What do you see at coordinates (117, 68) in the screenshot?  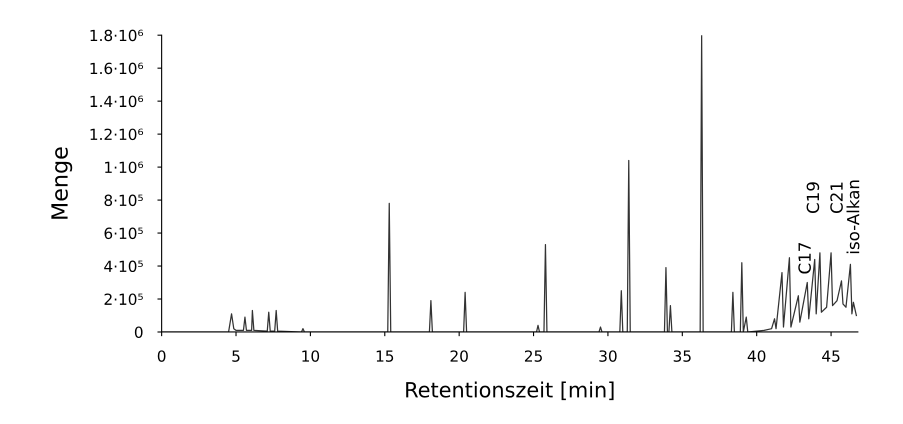 I see `y-tick-label: 1.6·10⁶` at bounding box center [117, 68].